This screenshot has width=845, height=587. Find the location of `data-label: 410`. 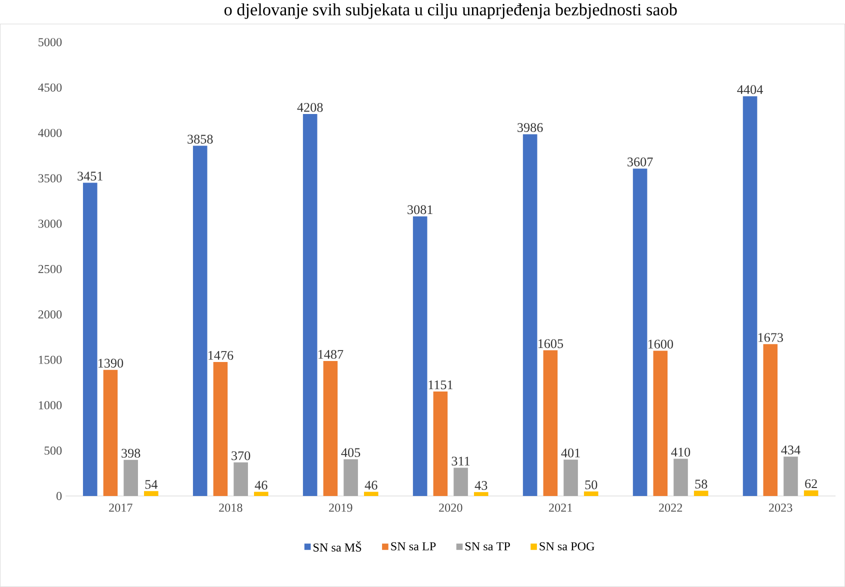

data-label: 410 is located at coordinates (680, 452).